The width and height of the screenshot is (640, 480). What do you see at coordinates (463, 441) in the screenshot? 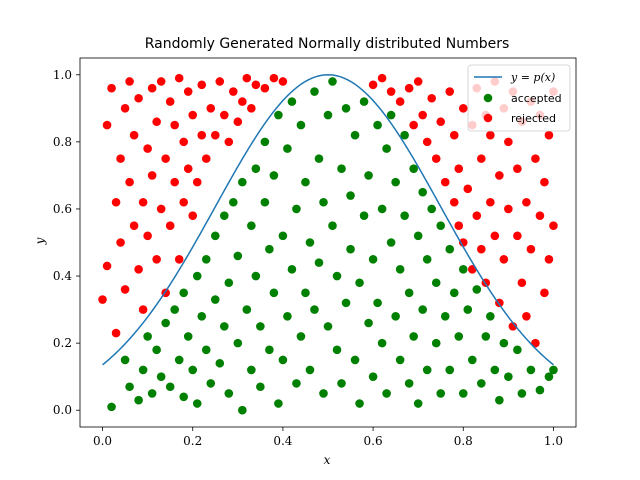
I see `x-tick-label: 0.8` at bounding box center [463, 441].